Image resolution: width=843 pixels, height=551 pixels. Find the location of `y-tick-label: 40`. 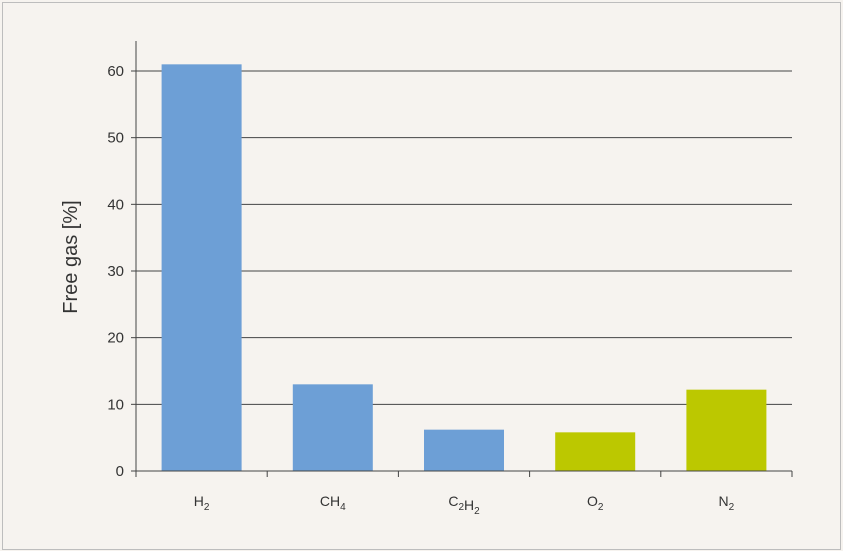

y-tick-label: 40 is located at coordinates (115, 204).